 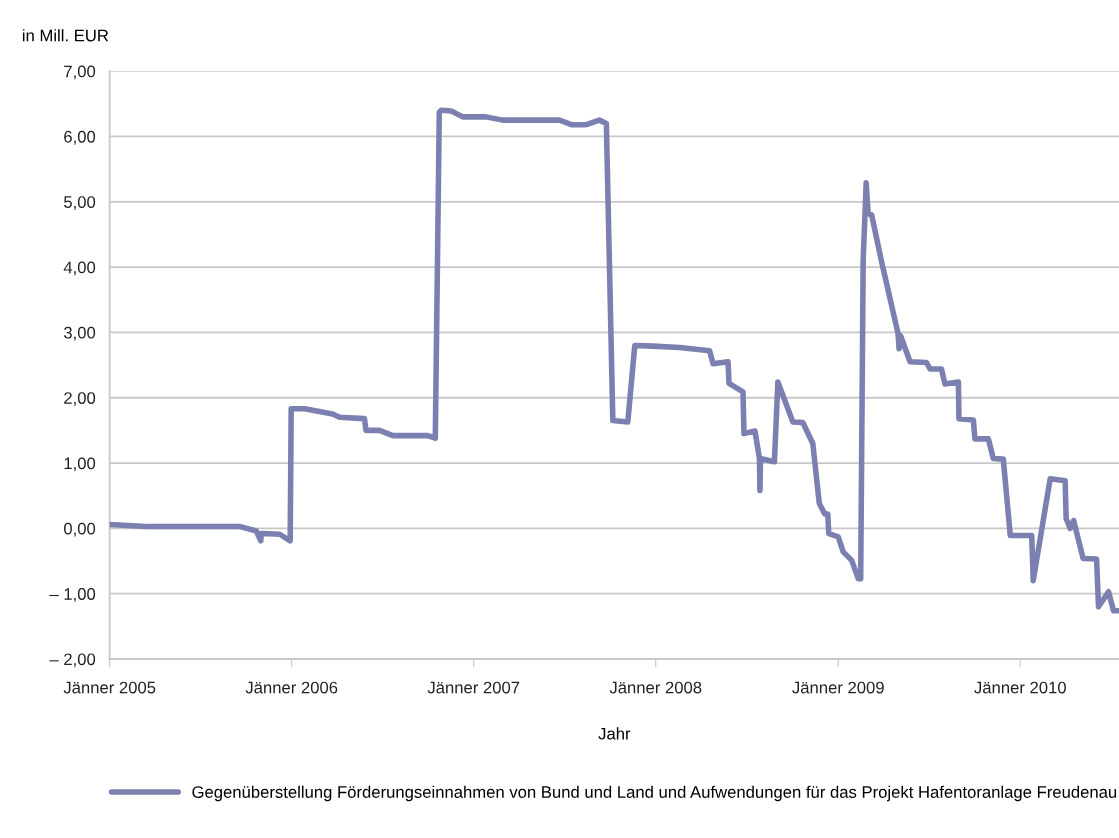 What do you see at coordinates (655, 687) in the screenshot?
I see `x-tick-label: Jänner 2008` at bounding box center [655, 687].